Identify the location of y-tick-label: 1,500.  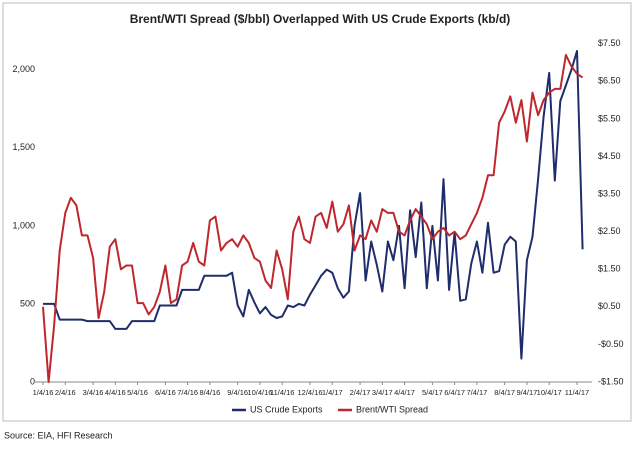
(23, 147).